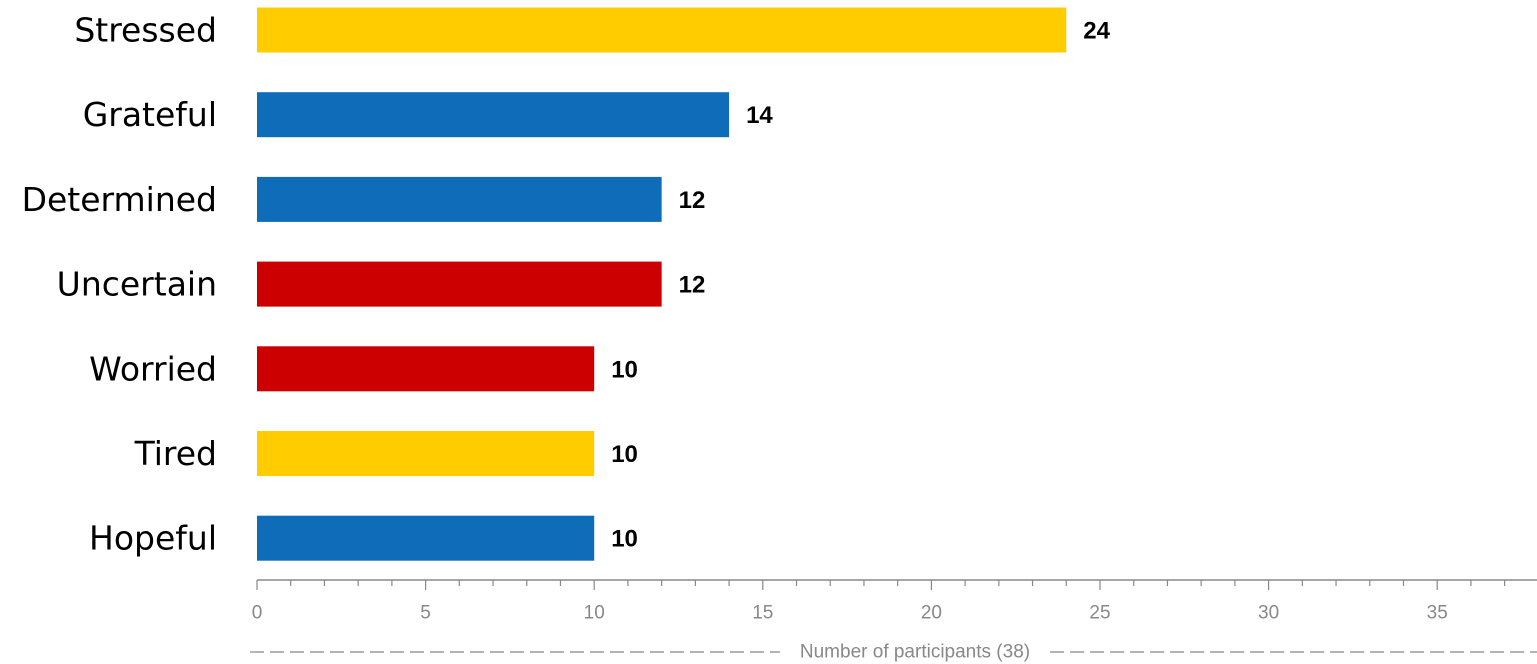 Image resolution: width=1537 pixels, height=664 pixels. Describe the element at coordinates (426, 453) in the screenshot. I see `bar-tired` at that location.